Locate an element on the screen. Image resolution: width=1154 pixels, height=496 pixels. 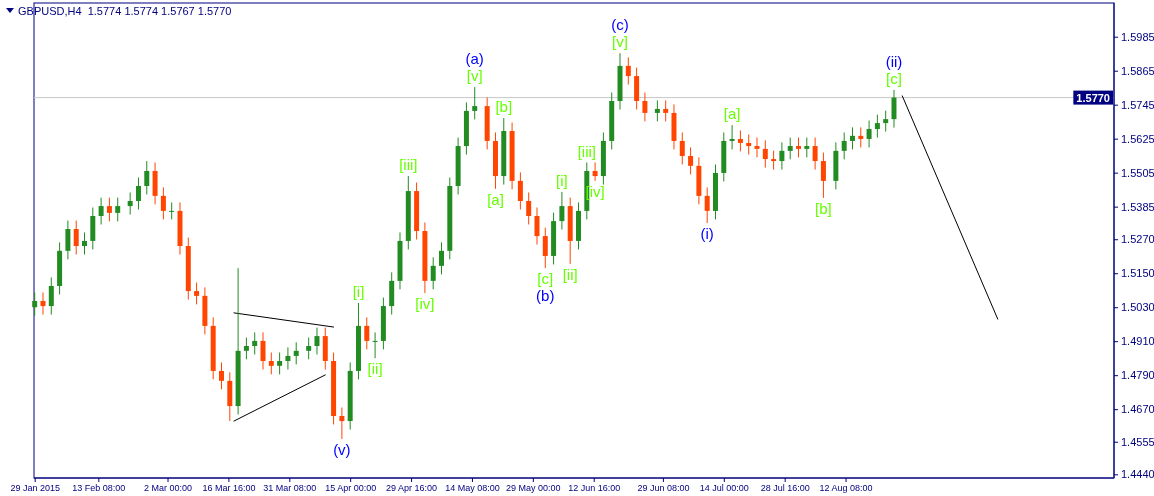
x-tick-label: 29 May 00:00 is located at coordinates (533, 488).